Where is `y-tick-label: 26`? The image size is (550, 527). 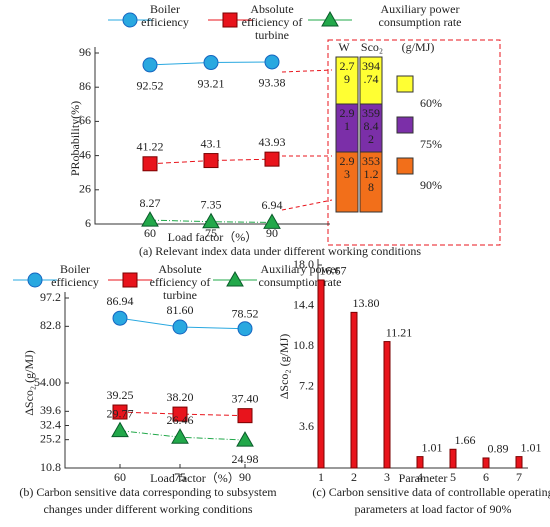 y-tick-label: 26 is located at coordinates (85, 189).